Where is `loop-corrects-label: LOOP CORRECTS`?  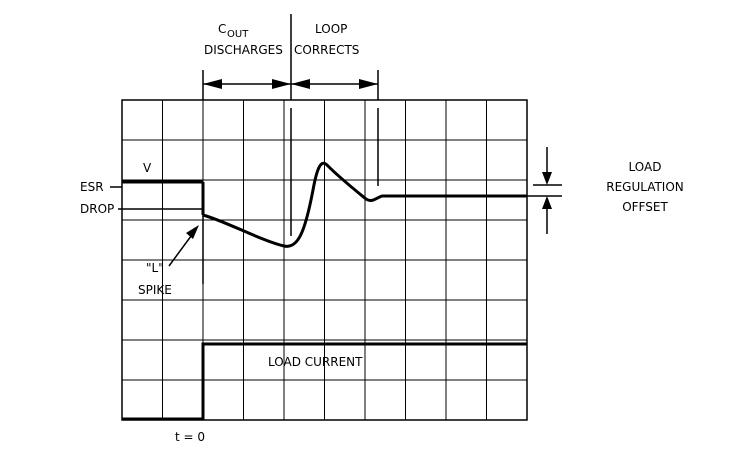 loop-corrects-label: LOOP CORRECTS is located at coordinates (326, 39).